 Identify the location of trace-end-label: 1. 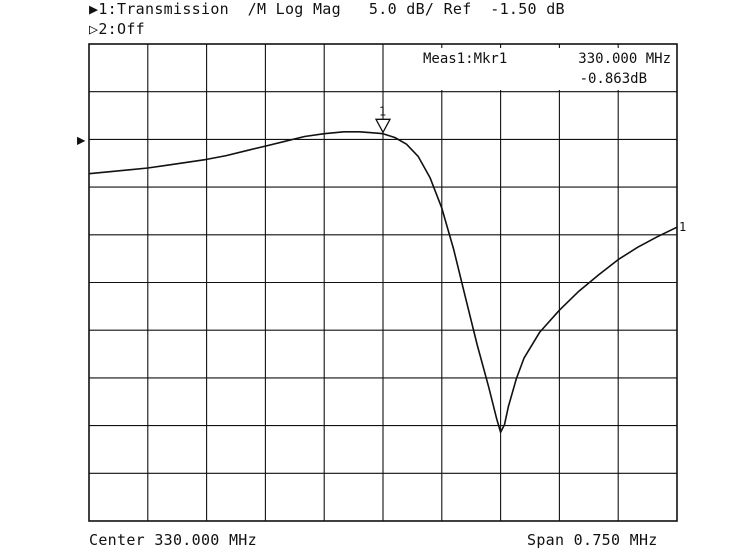
(682, 227).